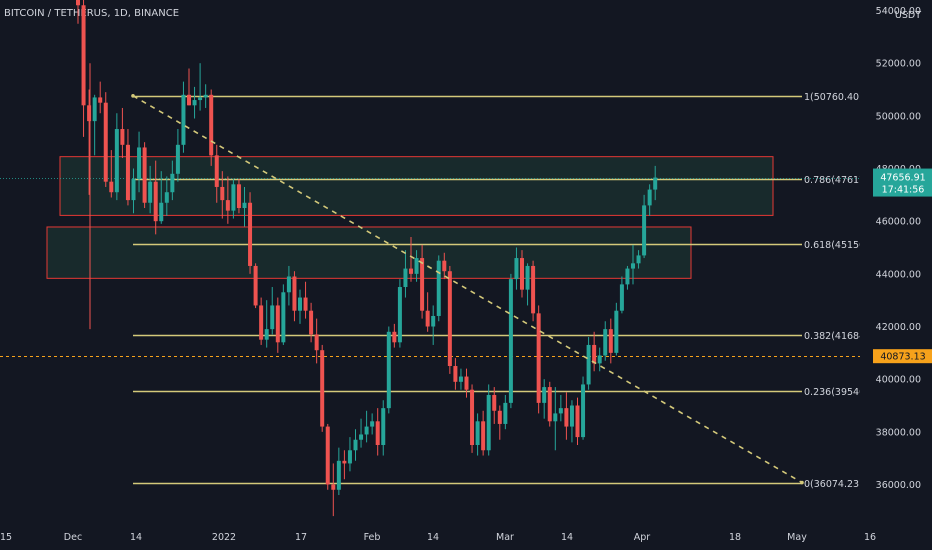 The height and width of the screenshot is (550, 932). Describe the element at coordinates (898, 116) in the screenshot. I see `y-tick-label: 50000.00` at that location.